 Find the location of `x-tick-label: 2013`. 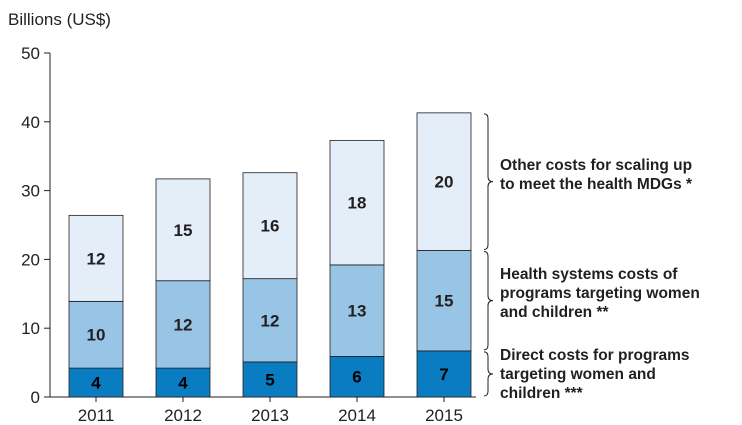

x-tick-label: 2013 is located at coordinates (270, 415).